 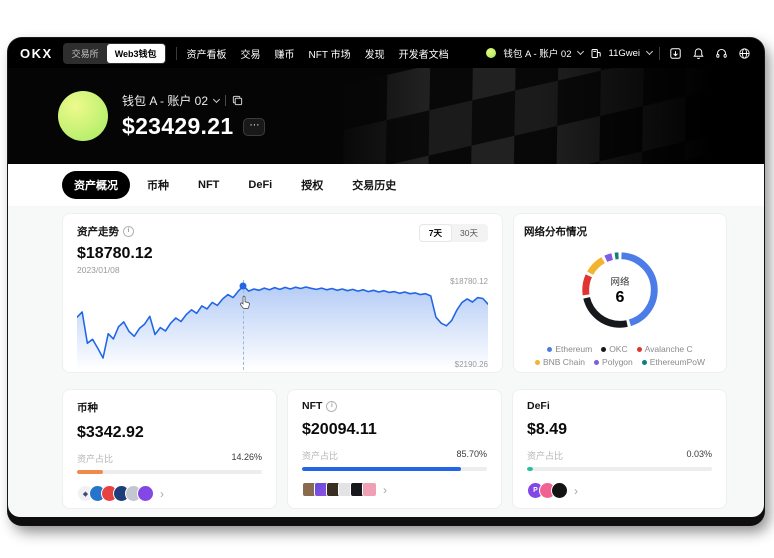 I want to click on nav-menu-item-4: 发现, so click(x=374, y=55).